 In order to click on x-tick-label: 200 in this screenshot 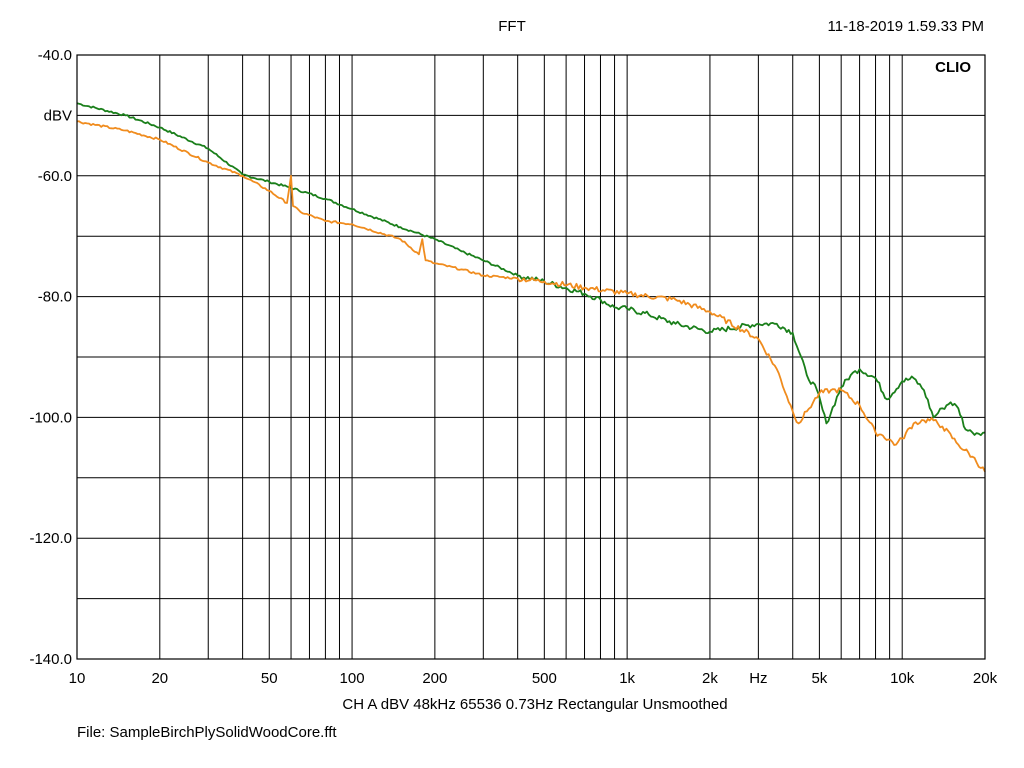, I will do `click(434, 678)`.